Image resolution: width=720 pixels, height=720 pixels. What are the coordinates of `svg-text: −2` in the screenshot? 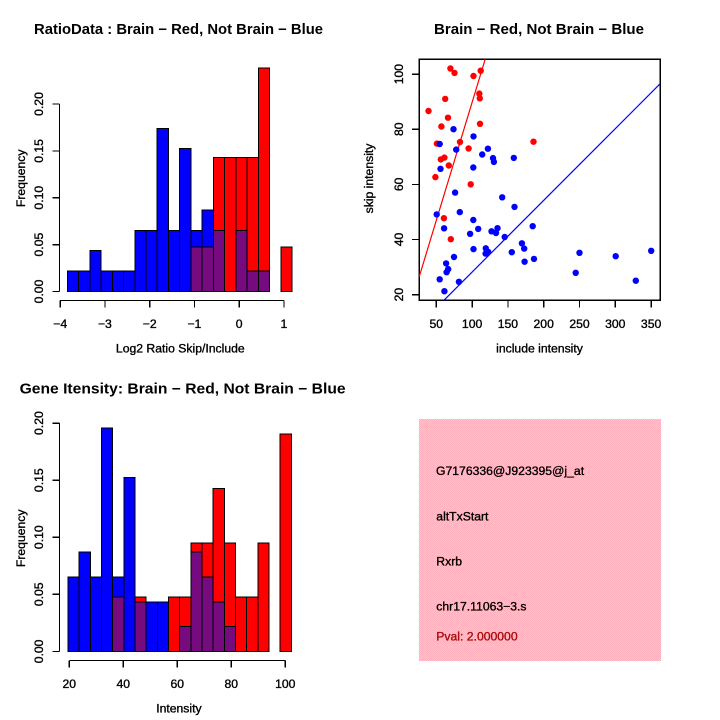 It's located at (150, 324).